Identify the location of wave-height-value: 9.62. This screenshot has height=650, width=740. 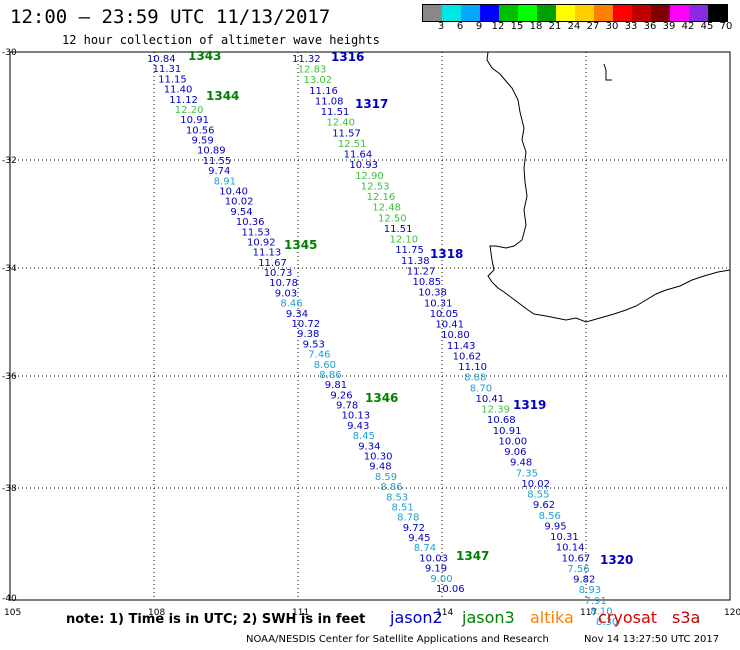
(544, 505).